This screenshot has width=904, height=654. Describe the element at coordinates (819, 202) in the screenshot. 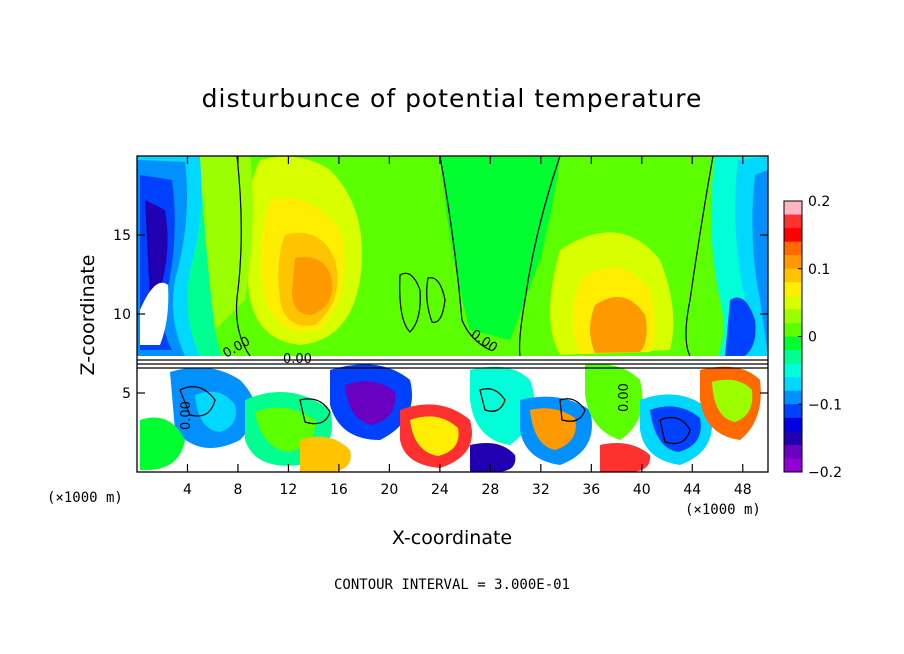

I see `colorbar-tick-label: 0.2` at that location.